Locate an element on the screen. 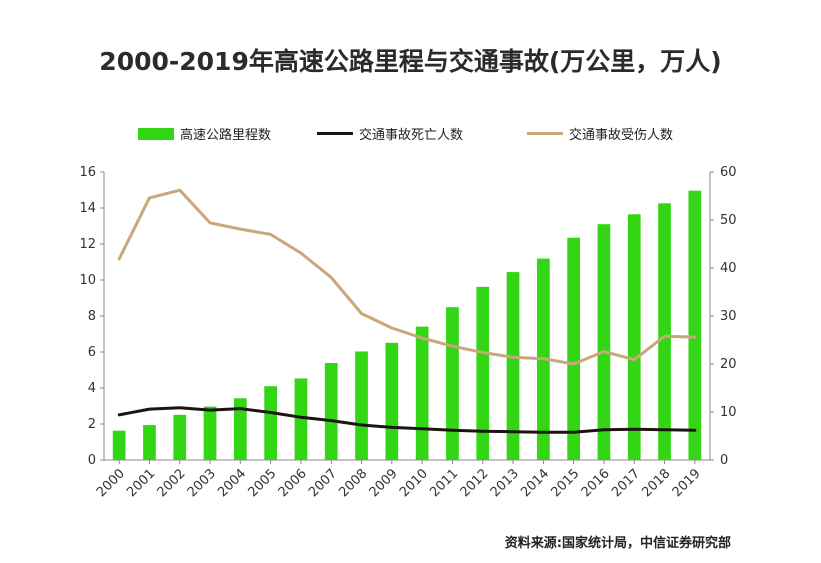  left-tick-label: 12 is located at coordinates (87, 244).